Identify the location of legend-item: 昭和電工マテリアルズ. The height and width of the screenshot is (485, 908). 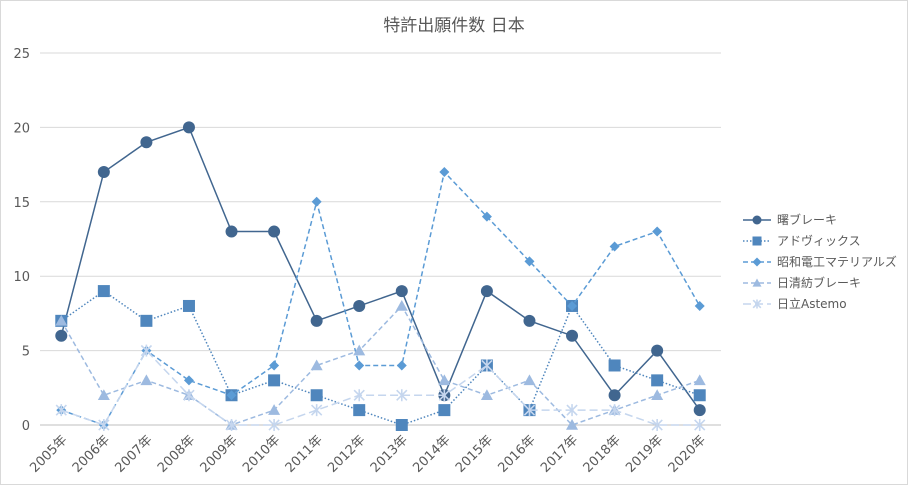
(820, 261).